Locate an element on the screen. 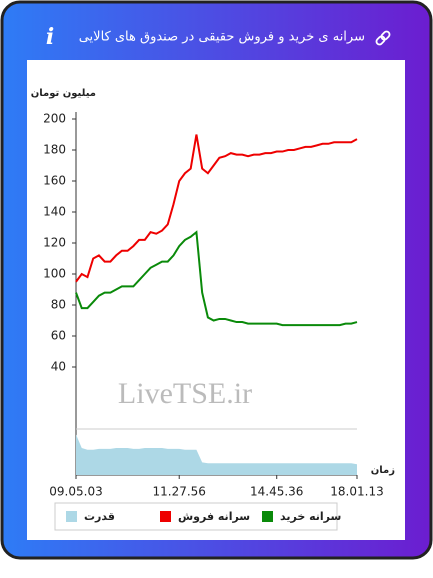 Image resolution: width=433 pixels, height=578 pixels. link-icon is located at coordinates (383, 38).